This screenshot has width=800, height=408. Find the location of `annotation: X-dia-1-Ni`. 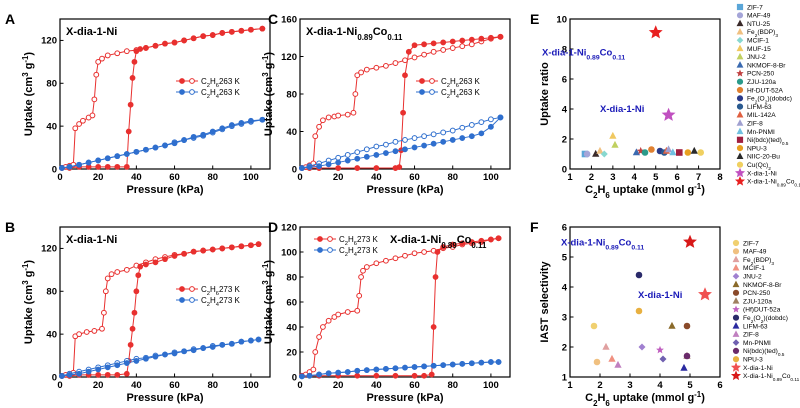

annotation: X-dia-1-Ni is located at coordinates (622, 109).